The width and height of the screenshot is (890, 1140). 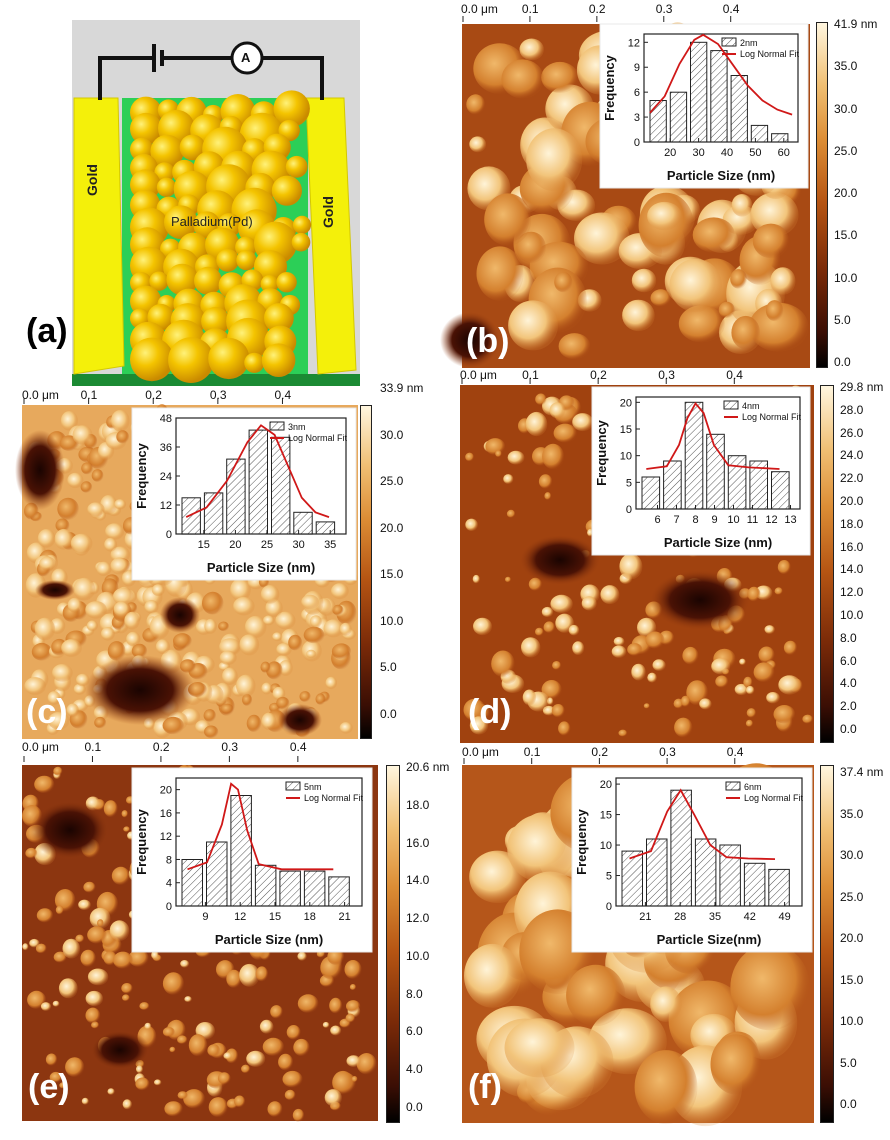 What do you see at coordinates (530, 9) in the screenshot?
I see `x-tick-label: 0.1` at bounding box center [530, 9].